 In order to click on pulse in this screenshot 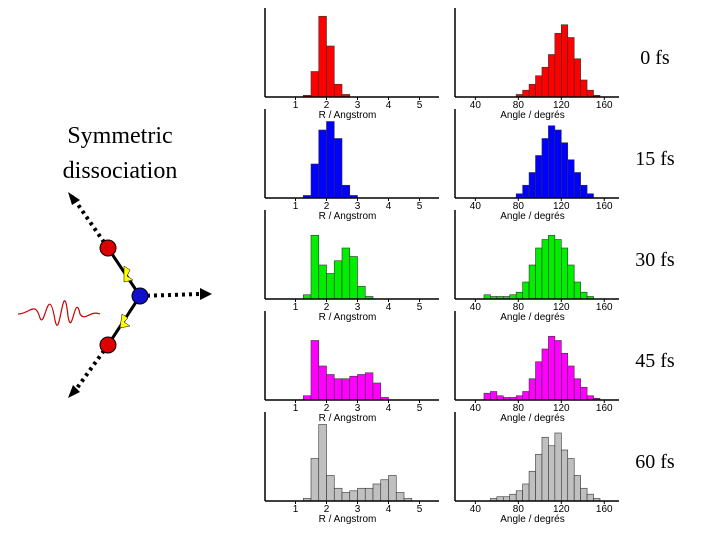, I will do `click(59, 313)`.